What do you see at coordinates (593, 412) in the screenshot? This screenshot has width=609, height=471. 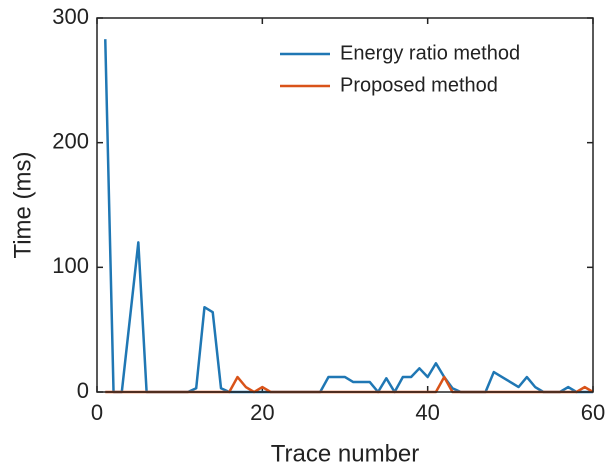 I see `x-tick-label: 60` at bounding box center [593, 412].